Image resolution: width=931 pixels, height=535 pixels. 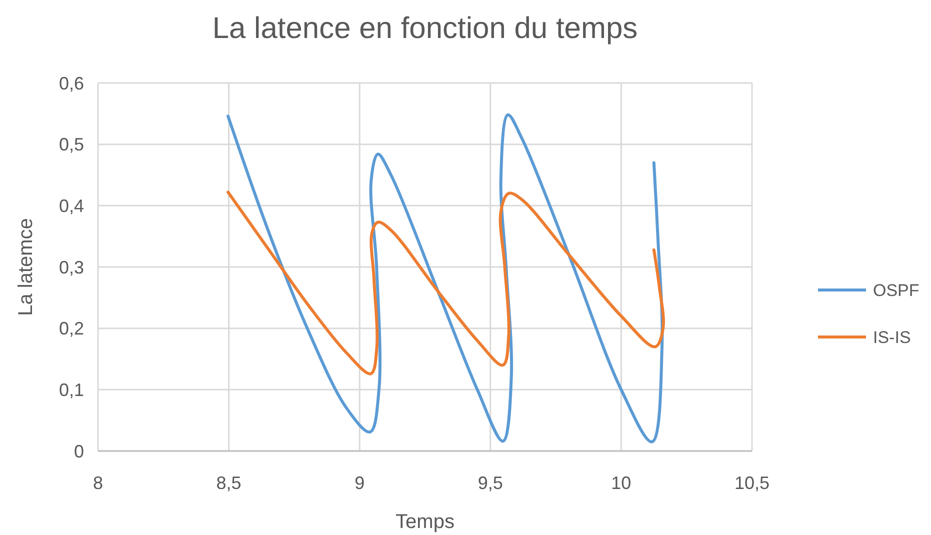 What do you see at coordinates (71, 83) in the screenshot?
I see `y-tick-label: 0,6` at bounding box center [71, 83].